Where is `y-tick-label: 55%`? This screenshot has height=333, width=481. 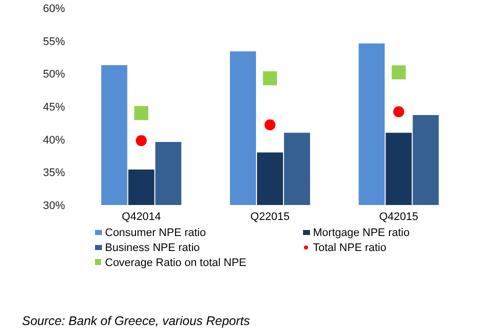
y-tick-label: 55% is located at coordinates (54, 42).